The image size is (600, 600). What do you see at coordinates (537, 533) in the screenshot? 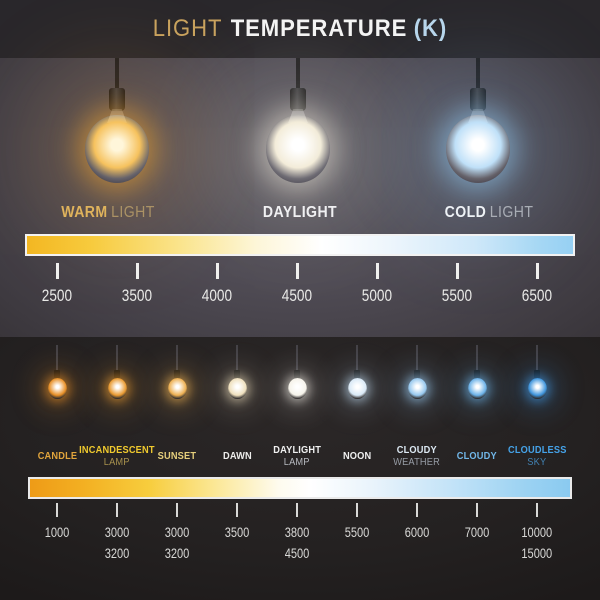
I see `scale-col: 10000 15000` at bounding box center [537, 533].